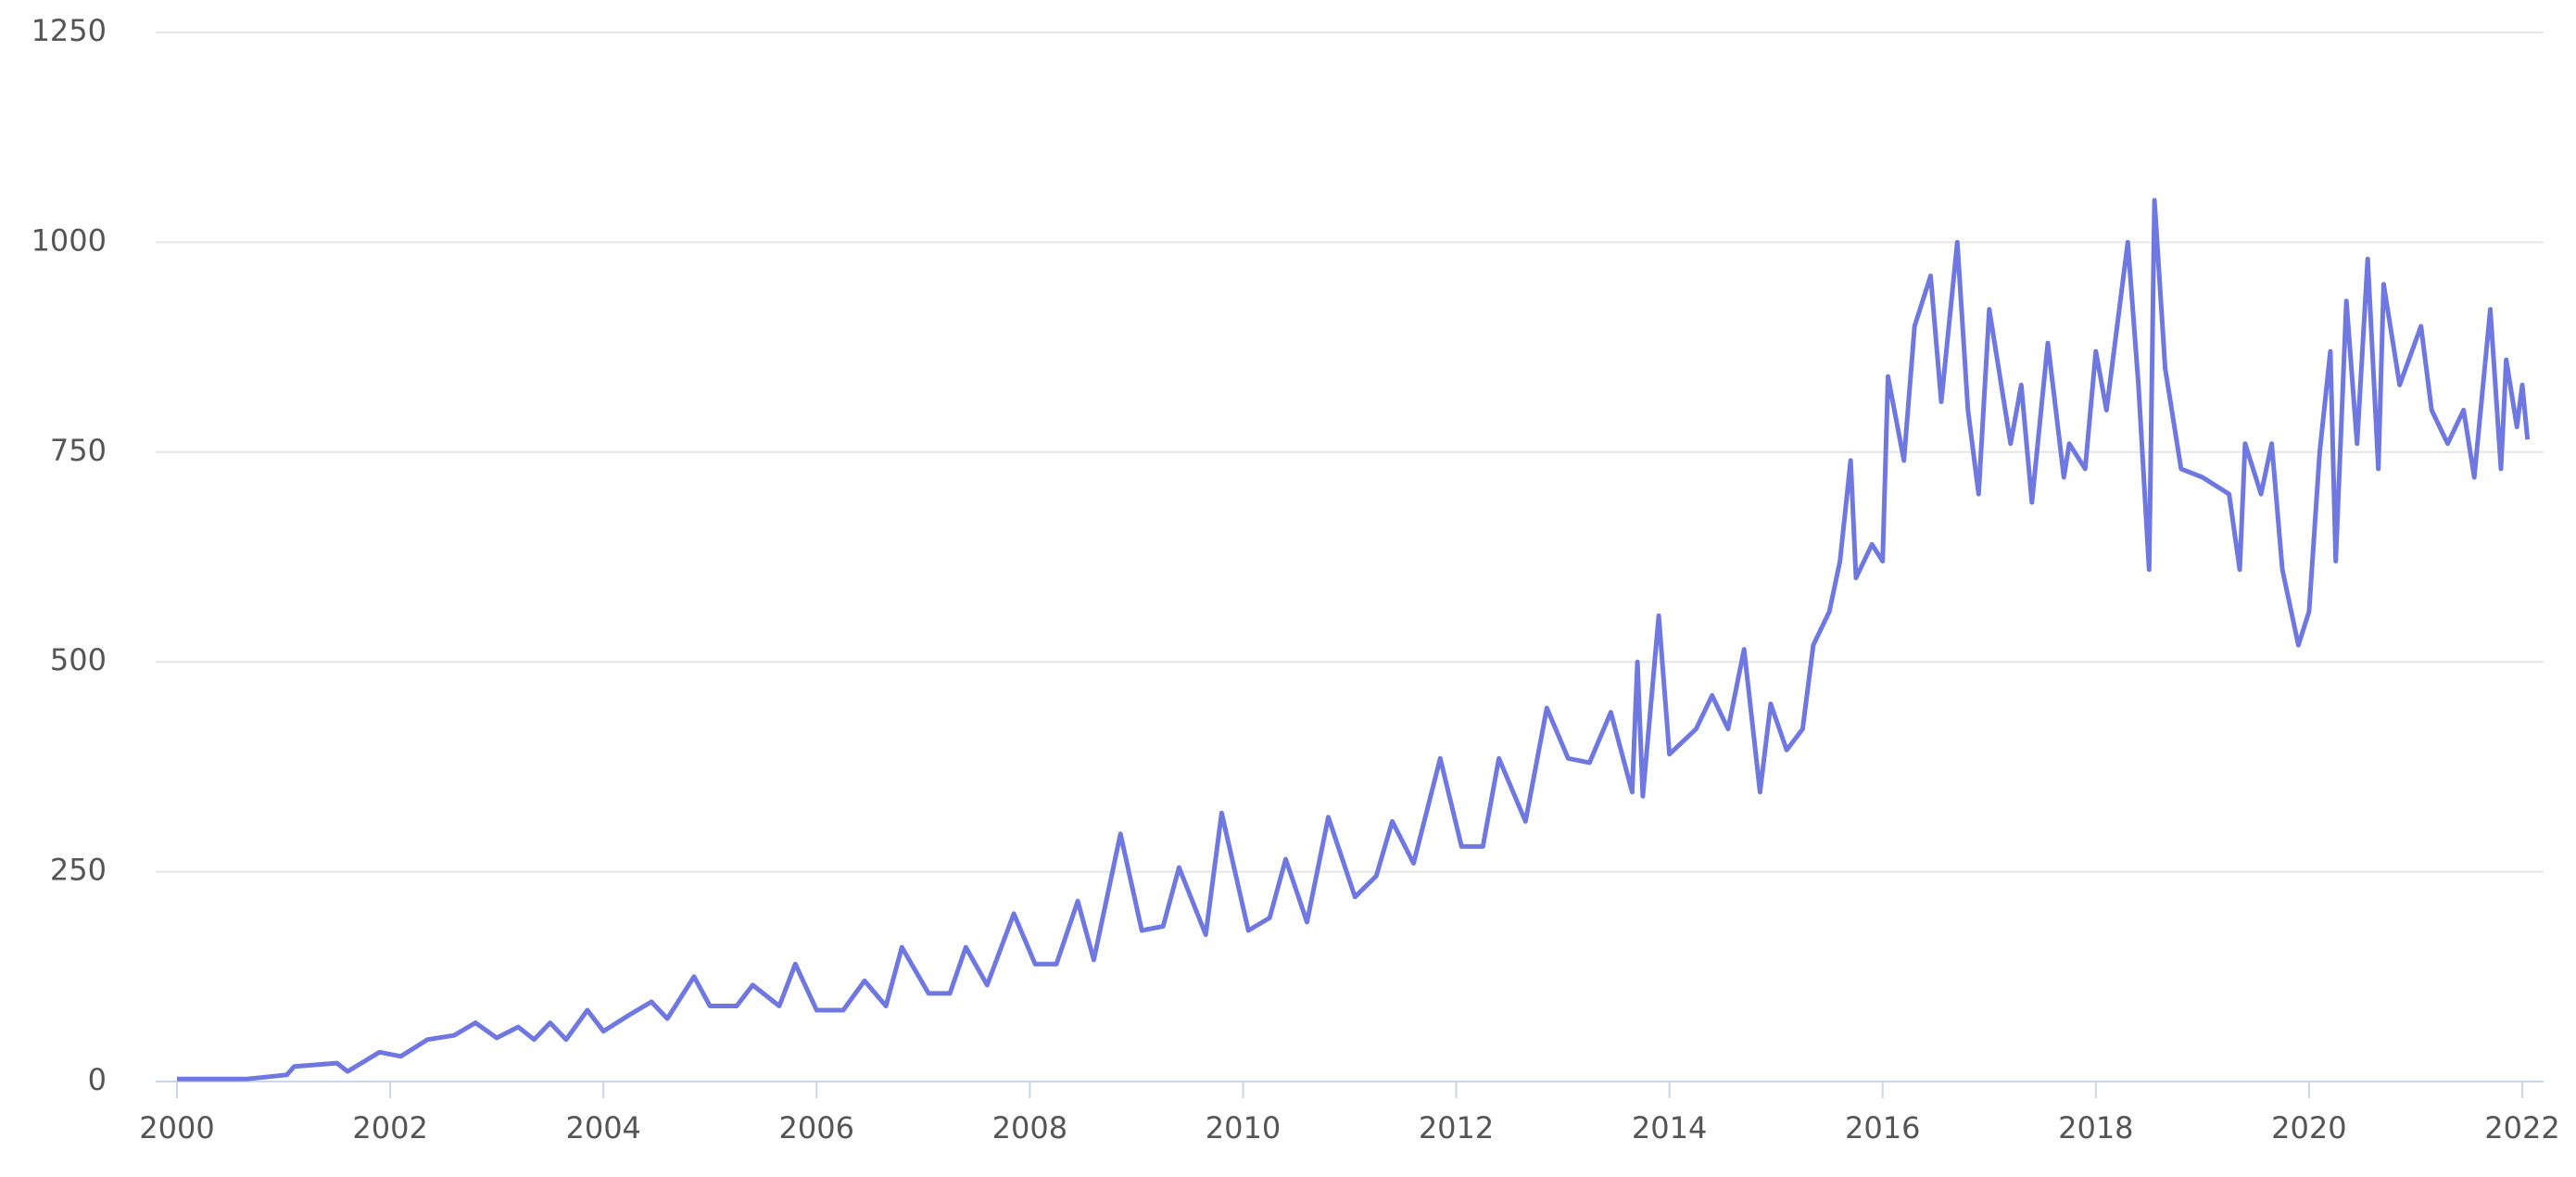 The image size is (2576, 1177). Describe the element at coordinates (389, 1127) in the screenshot. I see `x-tick-label: 2002` at that location.